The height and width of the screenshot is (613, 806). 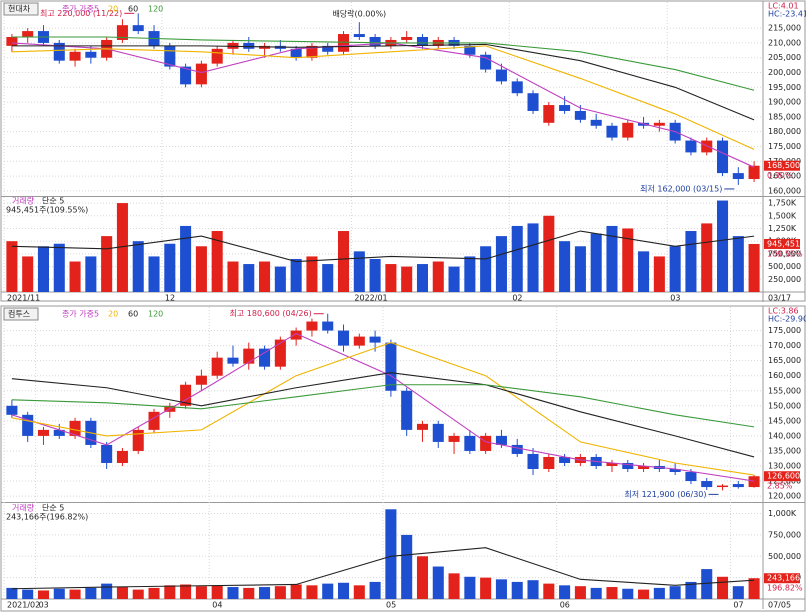 I want to click on lc-label: LC:4.01, so click(x=783, y=6).